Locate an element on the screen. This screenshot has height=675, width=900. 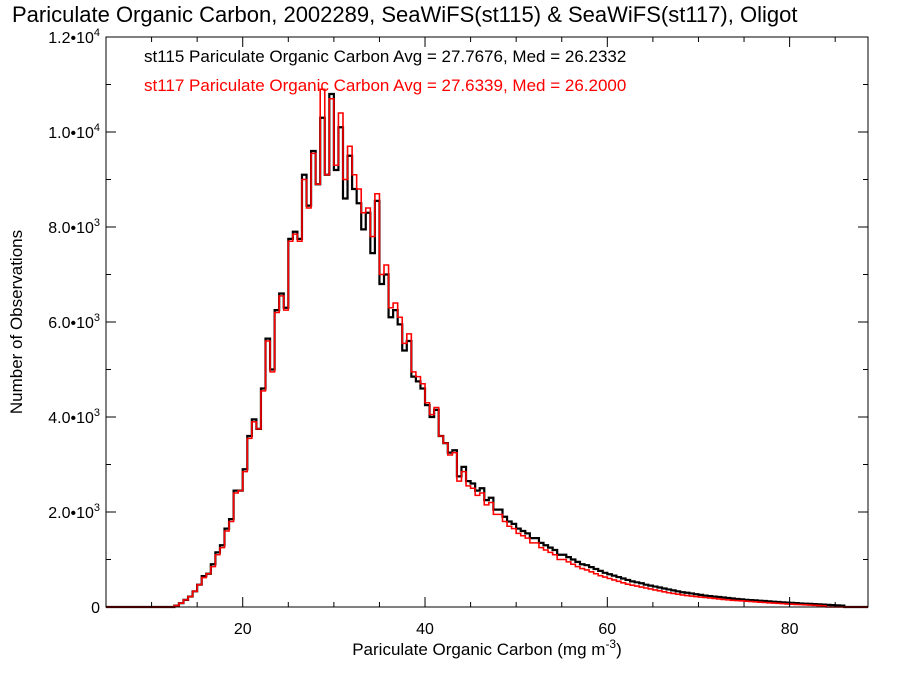
x-tick-label: 20 is located at coordinates (243, 629).